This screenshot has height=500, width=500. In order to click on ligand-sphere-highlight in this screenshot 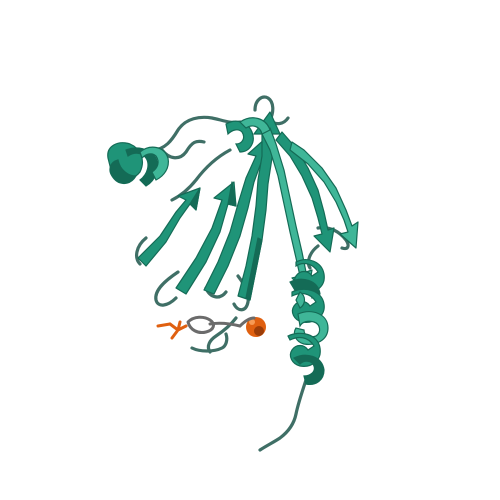, I will do `click(252, 322)`.